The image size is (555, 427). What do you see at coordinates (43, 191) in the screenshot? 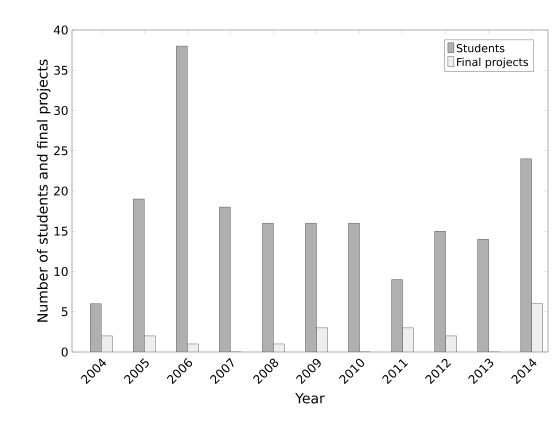
I see `y-axis-title: Number of students and final projects` at bounding box center [43, 191].